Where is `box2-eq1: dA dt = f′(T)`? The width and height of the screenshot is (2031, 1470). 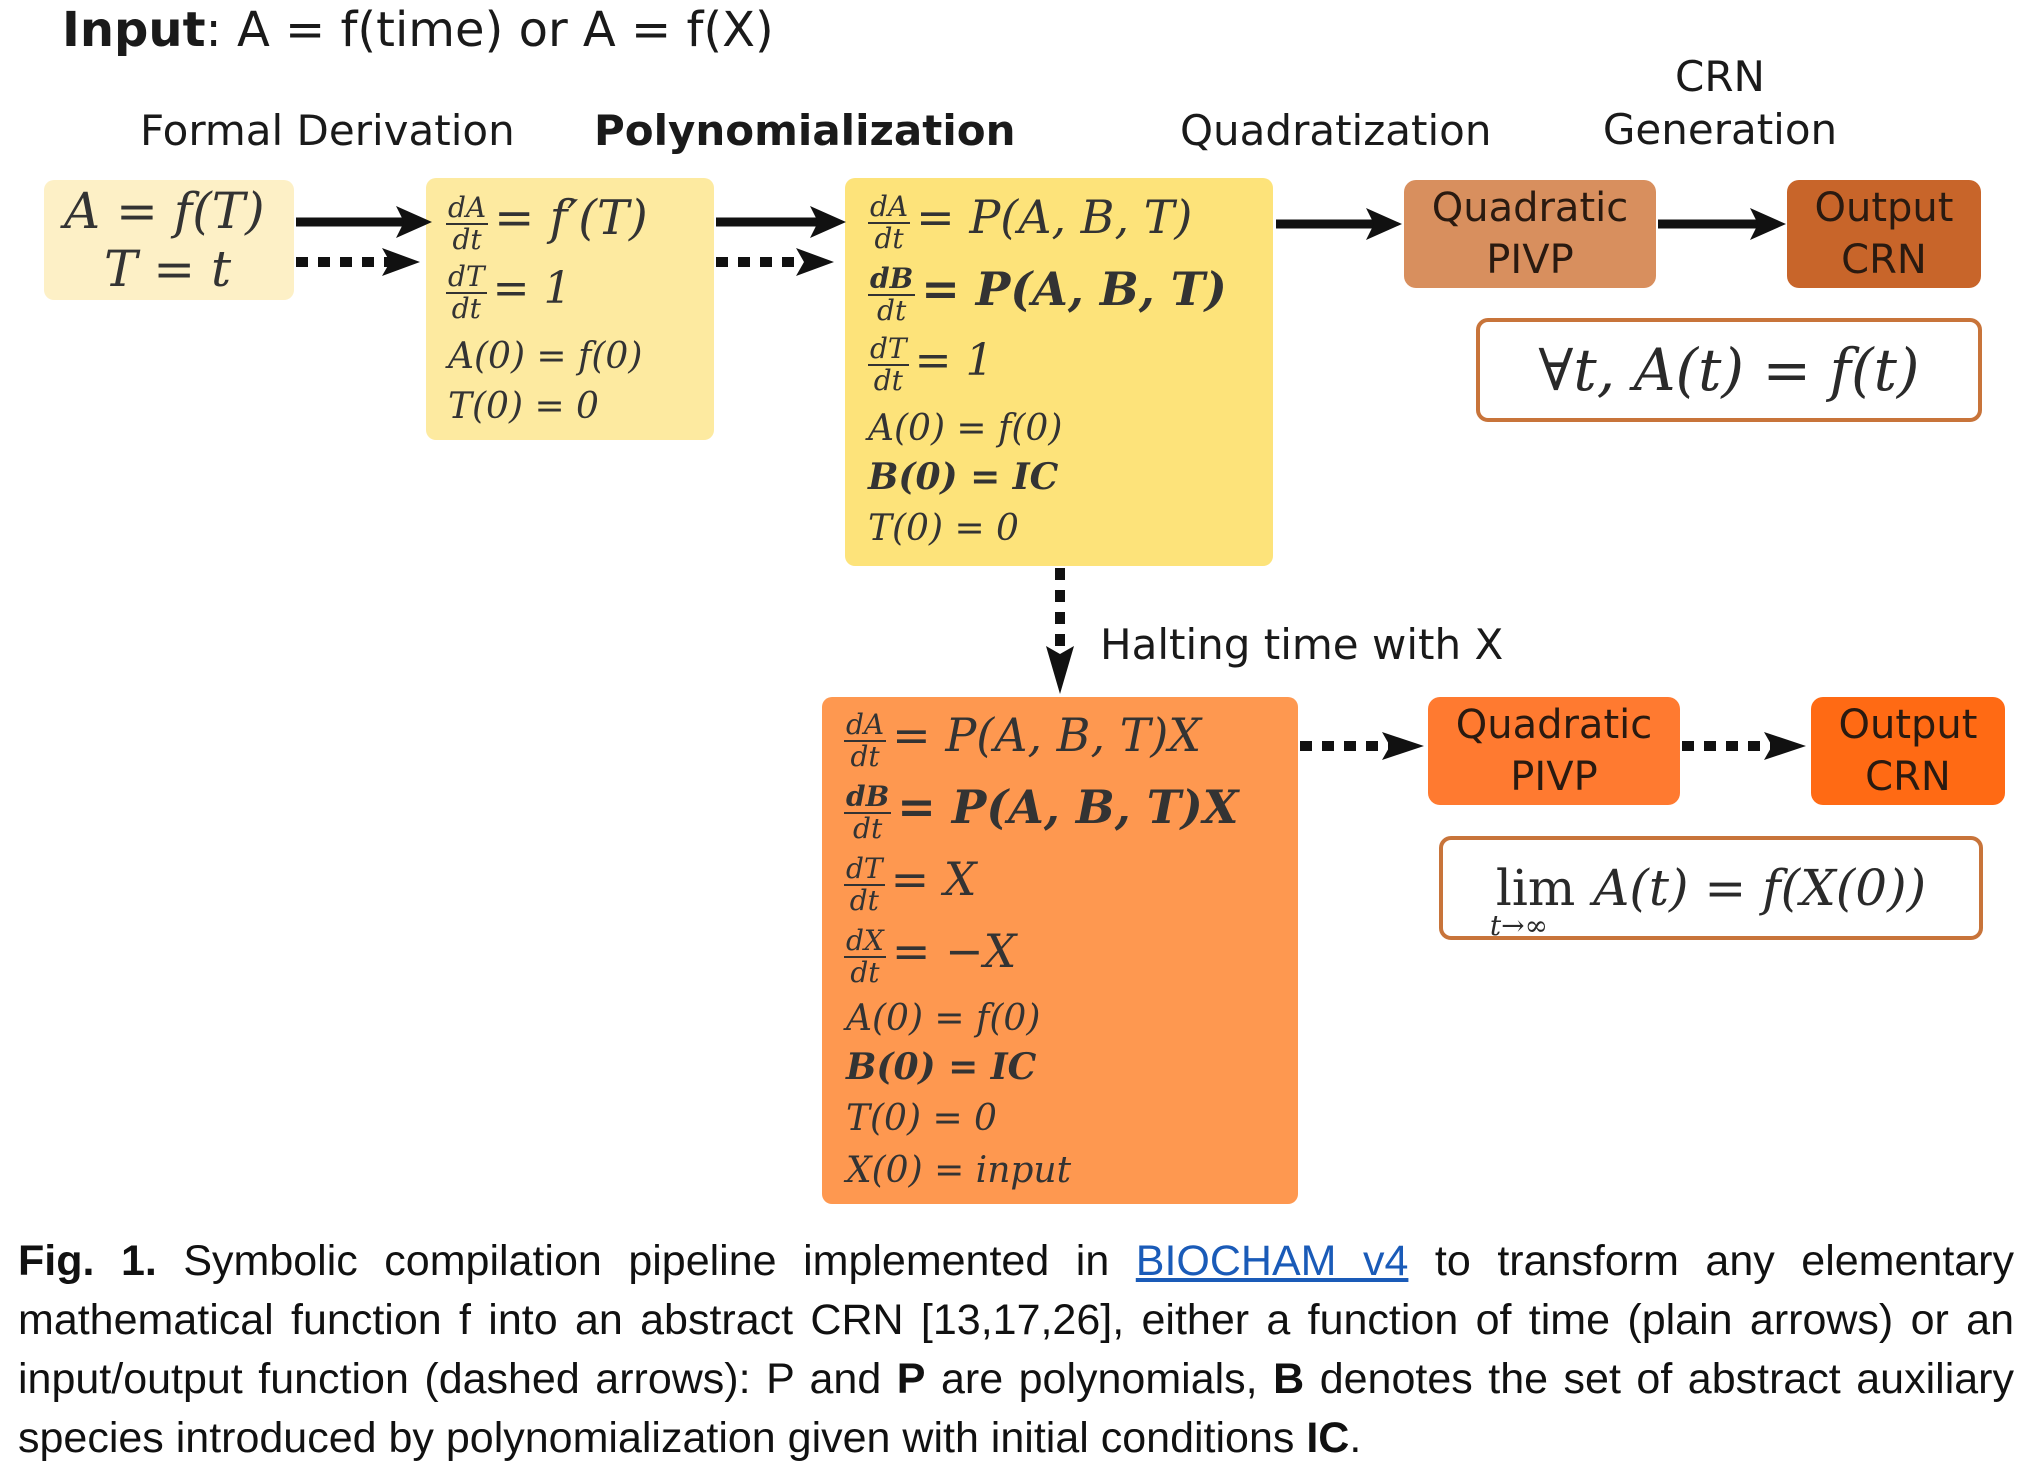
box2-eq1: dA dt = f′(T) is located at coordinates (547, 222).